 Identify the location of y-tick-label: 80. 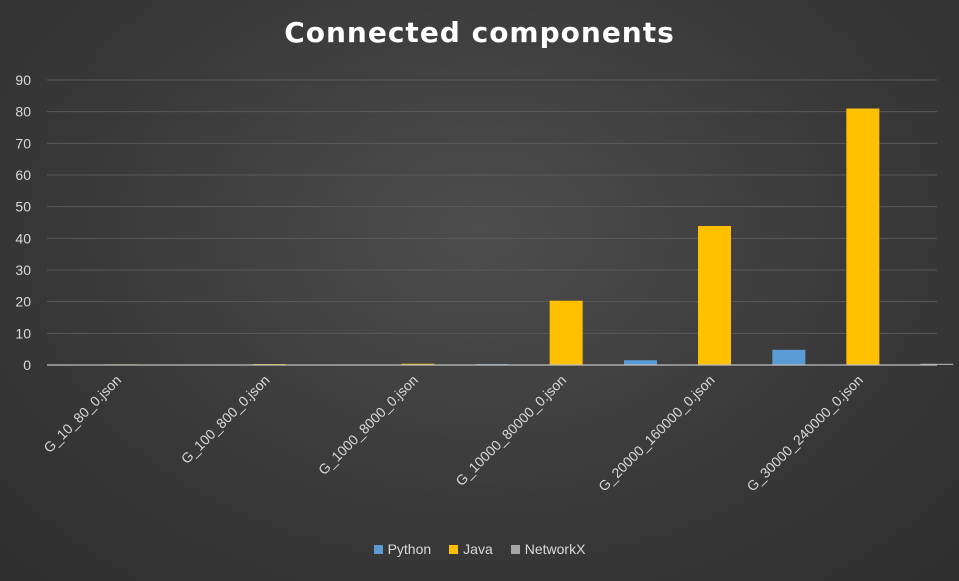
(23, 112).